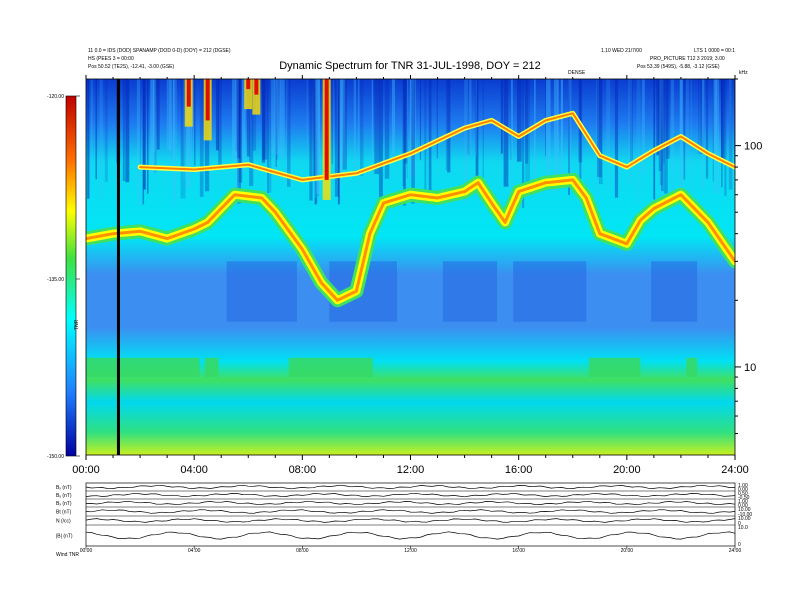 The height and width of the screenshot is (612, 792). Describe the element at coordinates (111, 59) in the screenshot. I see `header-left-line-2: HS (PEES 3 = 00:00` at that location.